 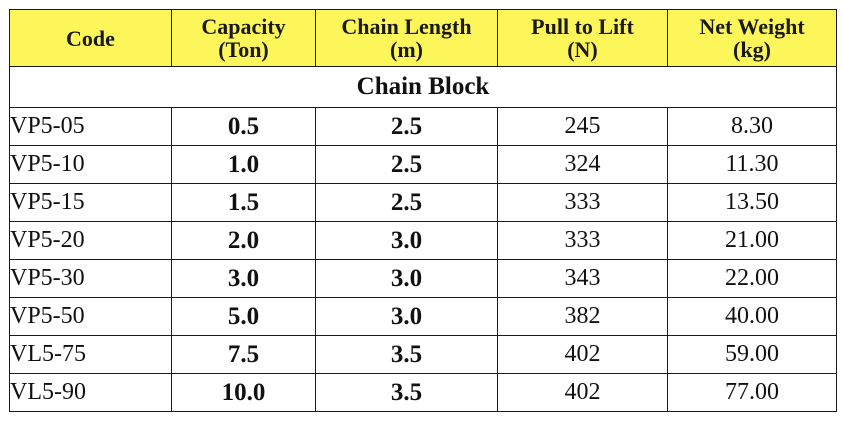 I want to click on cell-capacity: 3.0, so click(x=243, y=278).